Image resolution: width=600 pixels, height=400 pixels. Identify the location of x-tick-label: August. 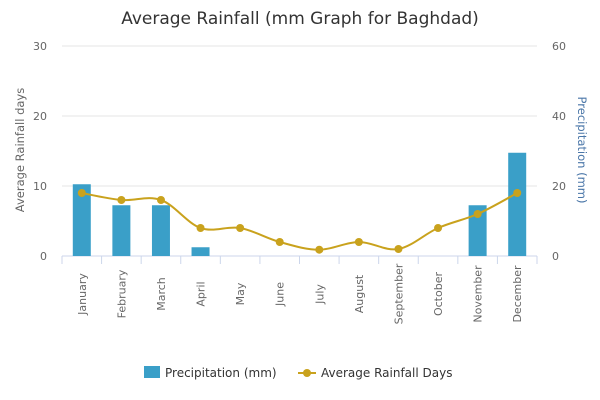
(359, 293).